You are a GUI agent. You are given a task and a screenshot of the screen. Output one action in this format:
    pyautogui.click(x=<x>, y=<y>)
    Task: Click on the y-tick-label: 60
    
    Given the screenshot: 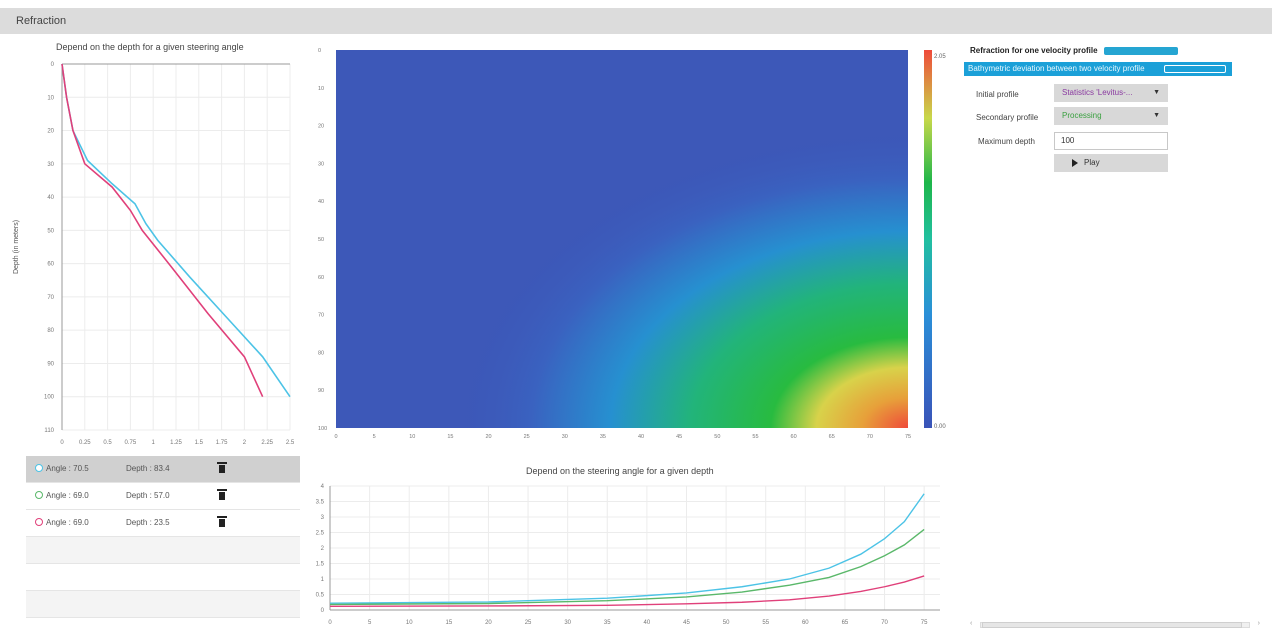 What is the action you would take?
    pyautogui.click(x=50, y=265)
    